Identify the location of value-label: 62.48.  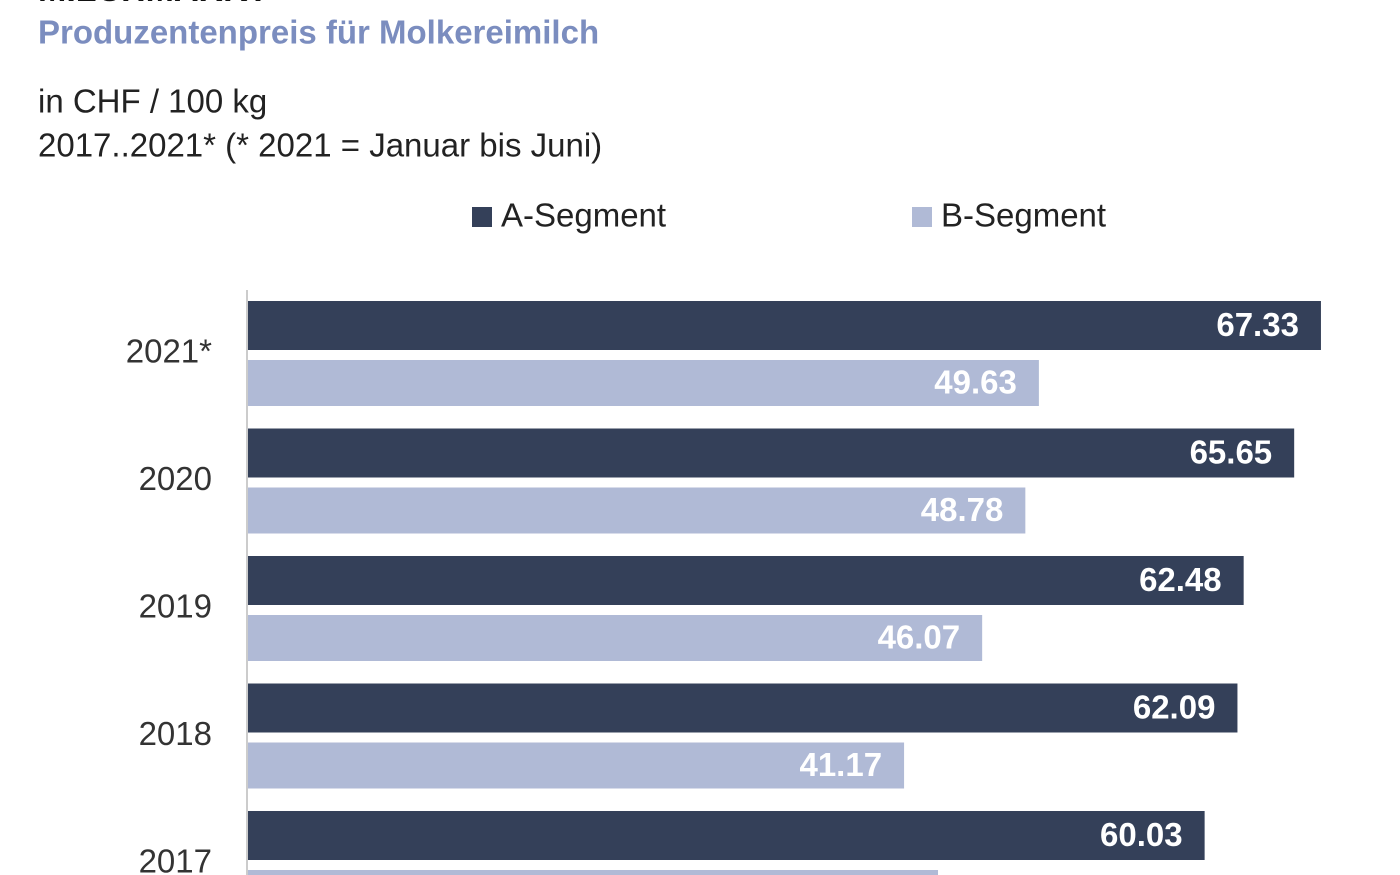
(1180, 579).